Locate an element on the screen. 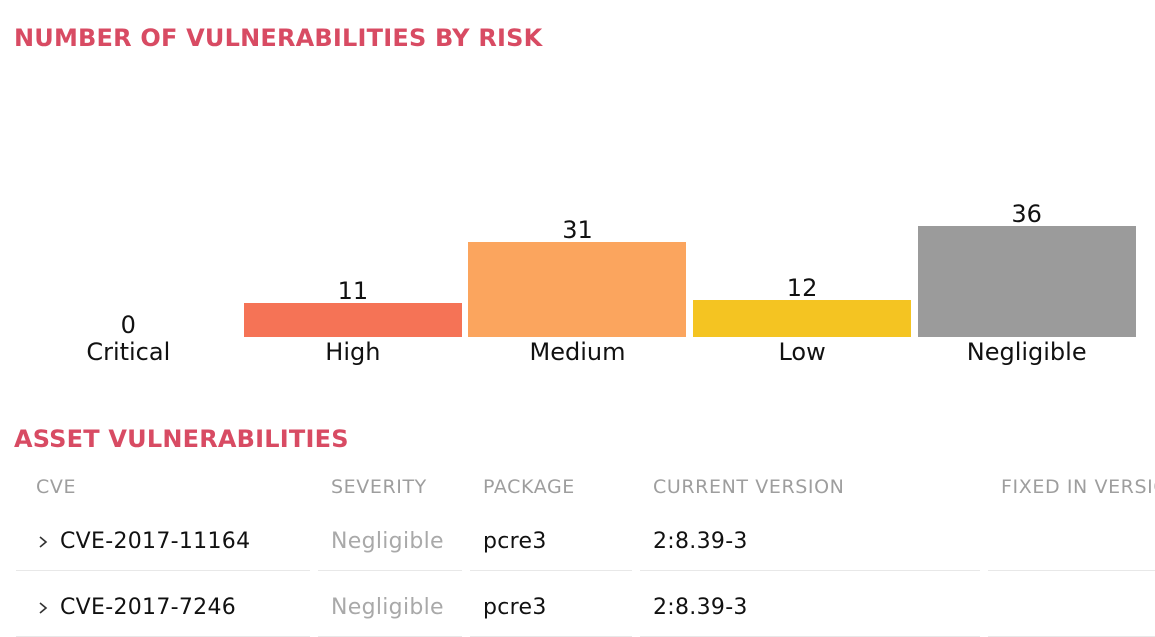 The image size is (1155, 637). column-header-cve: CVE is located at coordinates (56, 487).